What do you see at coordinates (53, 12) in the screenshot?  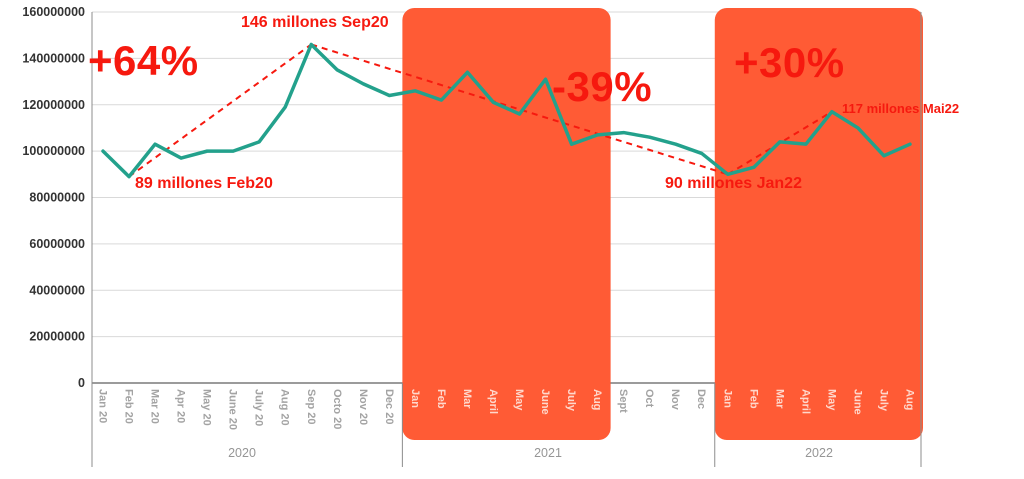 I see `y-axis-tick-label: 160000000` at bounding box center [53, 12].